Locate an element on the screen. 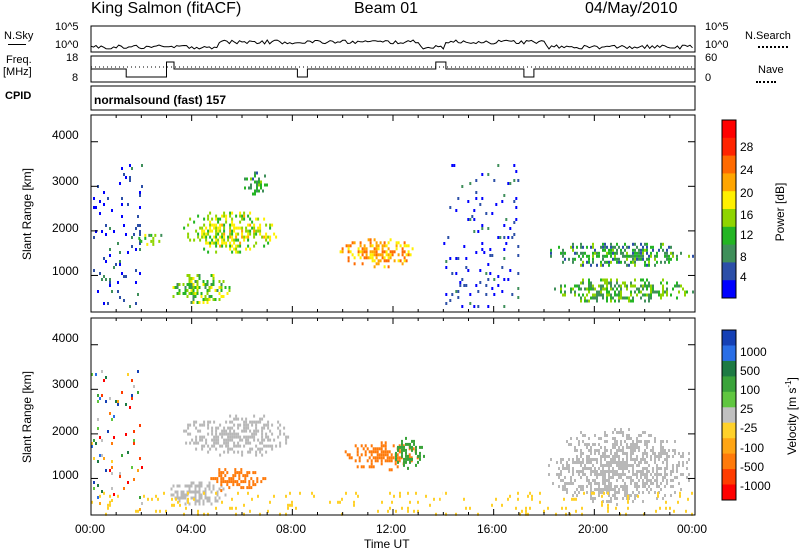  power-cbar-tick-24: 24 is located at coordinates (747, 170).